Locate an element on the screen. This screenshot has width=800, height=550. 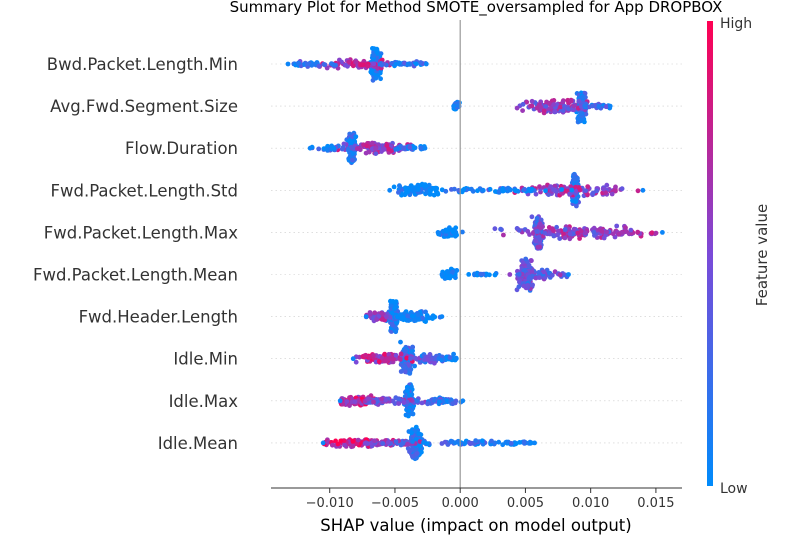
x-axis-label: SHAP value (impact on model output) is located at coordinates (475, 525).